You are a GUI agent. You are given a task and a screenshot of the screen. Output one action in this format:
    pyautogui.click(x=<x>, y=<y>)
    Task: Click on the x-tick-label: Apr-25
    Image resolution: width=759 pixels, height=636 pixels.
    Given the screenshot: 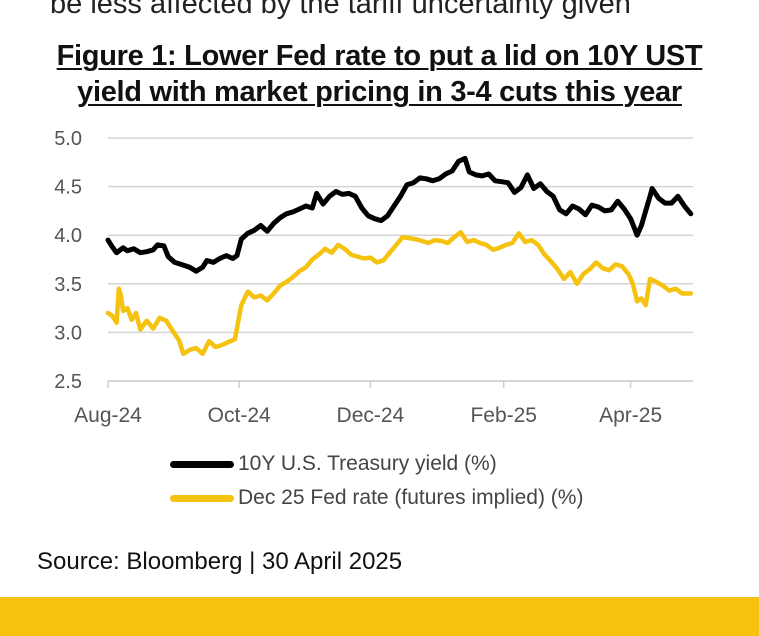 What is the action you would take?
    pyautogui.click(x=630, y=415)
    